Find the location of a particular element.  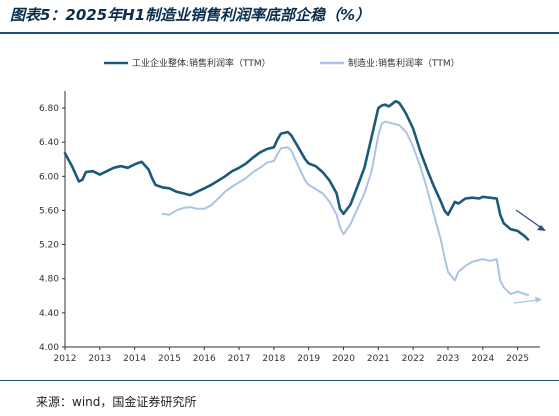

y-tick-label-1: 4.40 is located at coordinates (49, 314).